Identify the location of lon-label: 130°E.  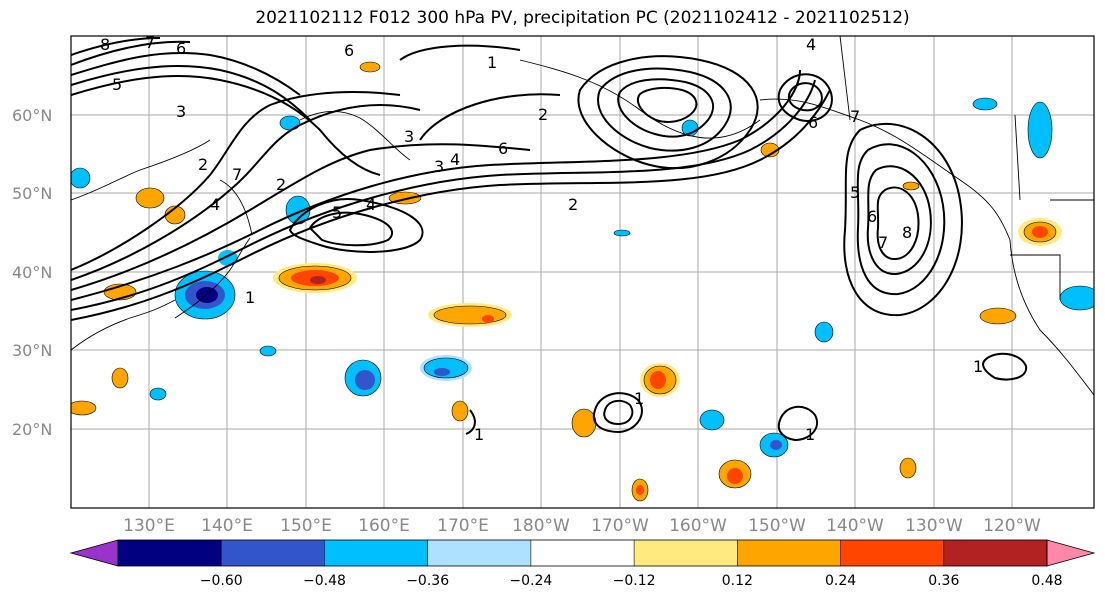
(149, 526).